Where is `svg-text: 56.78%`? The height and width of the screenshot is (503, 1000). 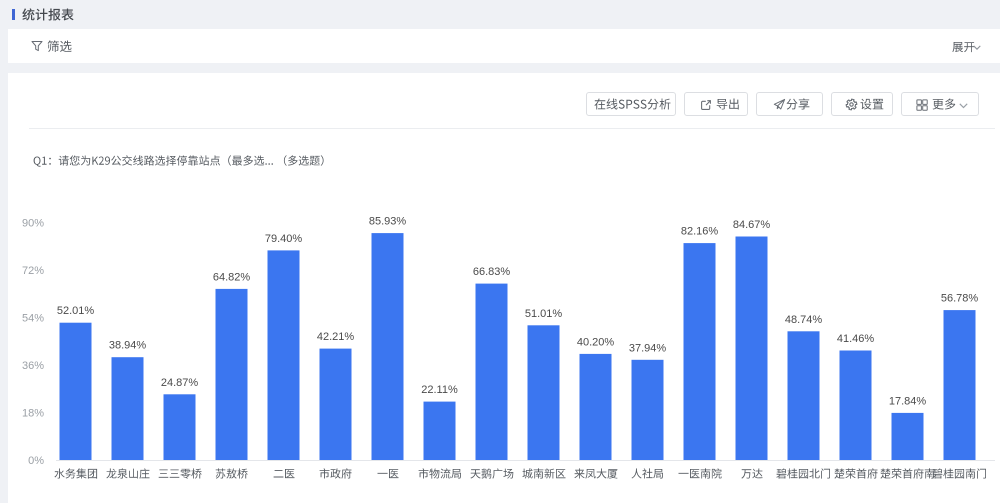
svg-text: 56.78% is located at coordinates (960, 299).